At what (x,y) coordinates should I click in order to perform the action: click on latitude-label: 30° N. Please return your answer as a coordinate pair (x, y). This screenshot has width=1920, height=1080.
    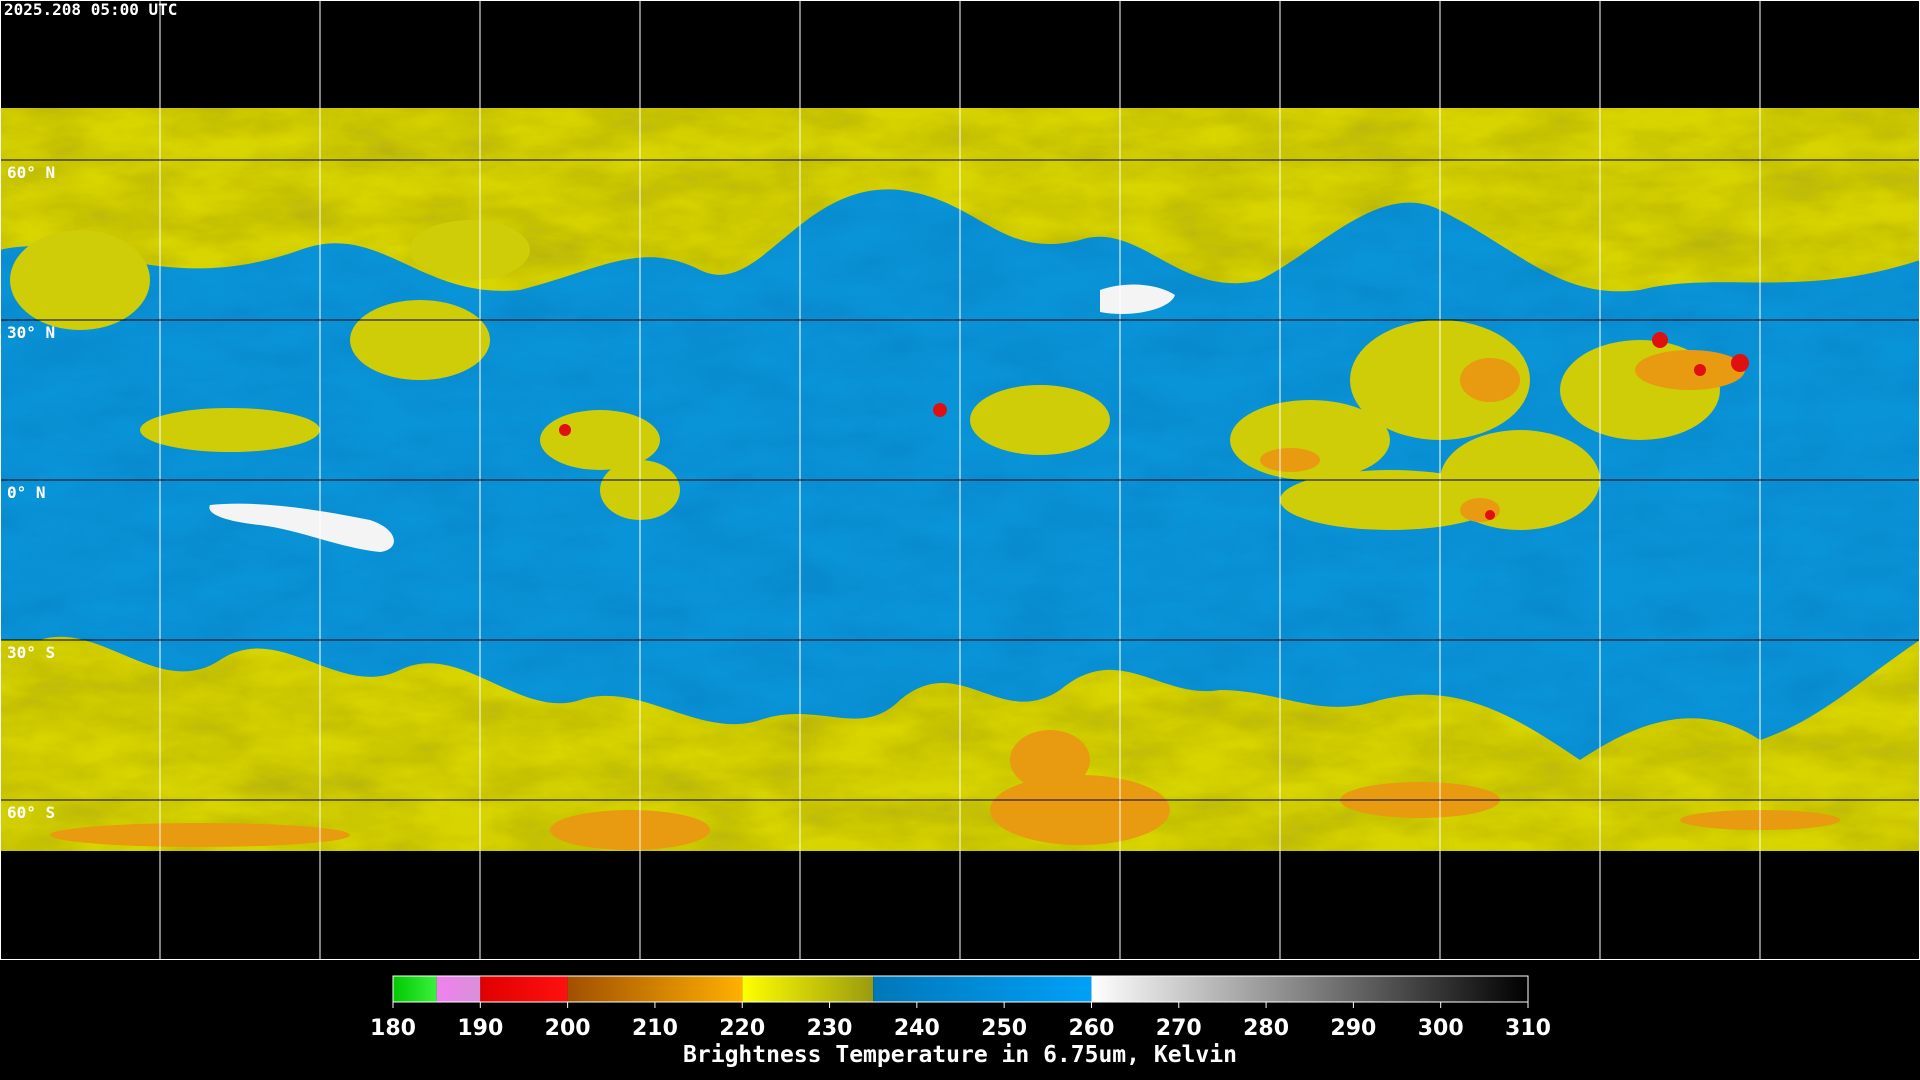
    Looking at the image, I should click on (31, 332).